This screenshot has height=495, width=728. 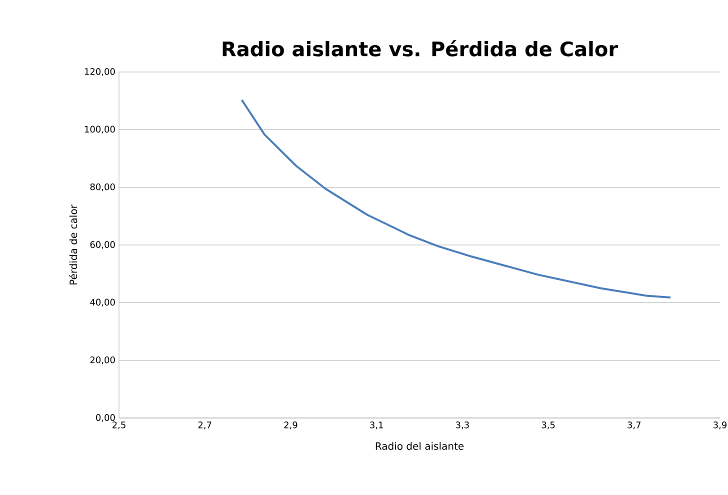 I want to click on x-tick-label: 3,1, so click(x=376, y=426).